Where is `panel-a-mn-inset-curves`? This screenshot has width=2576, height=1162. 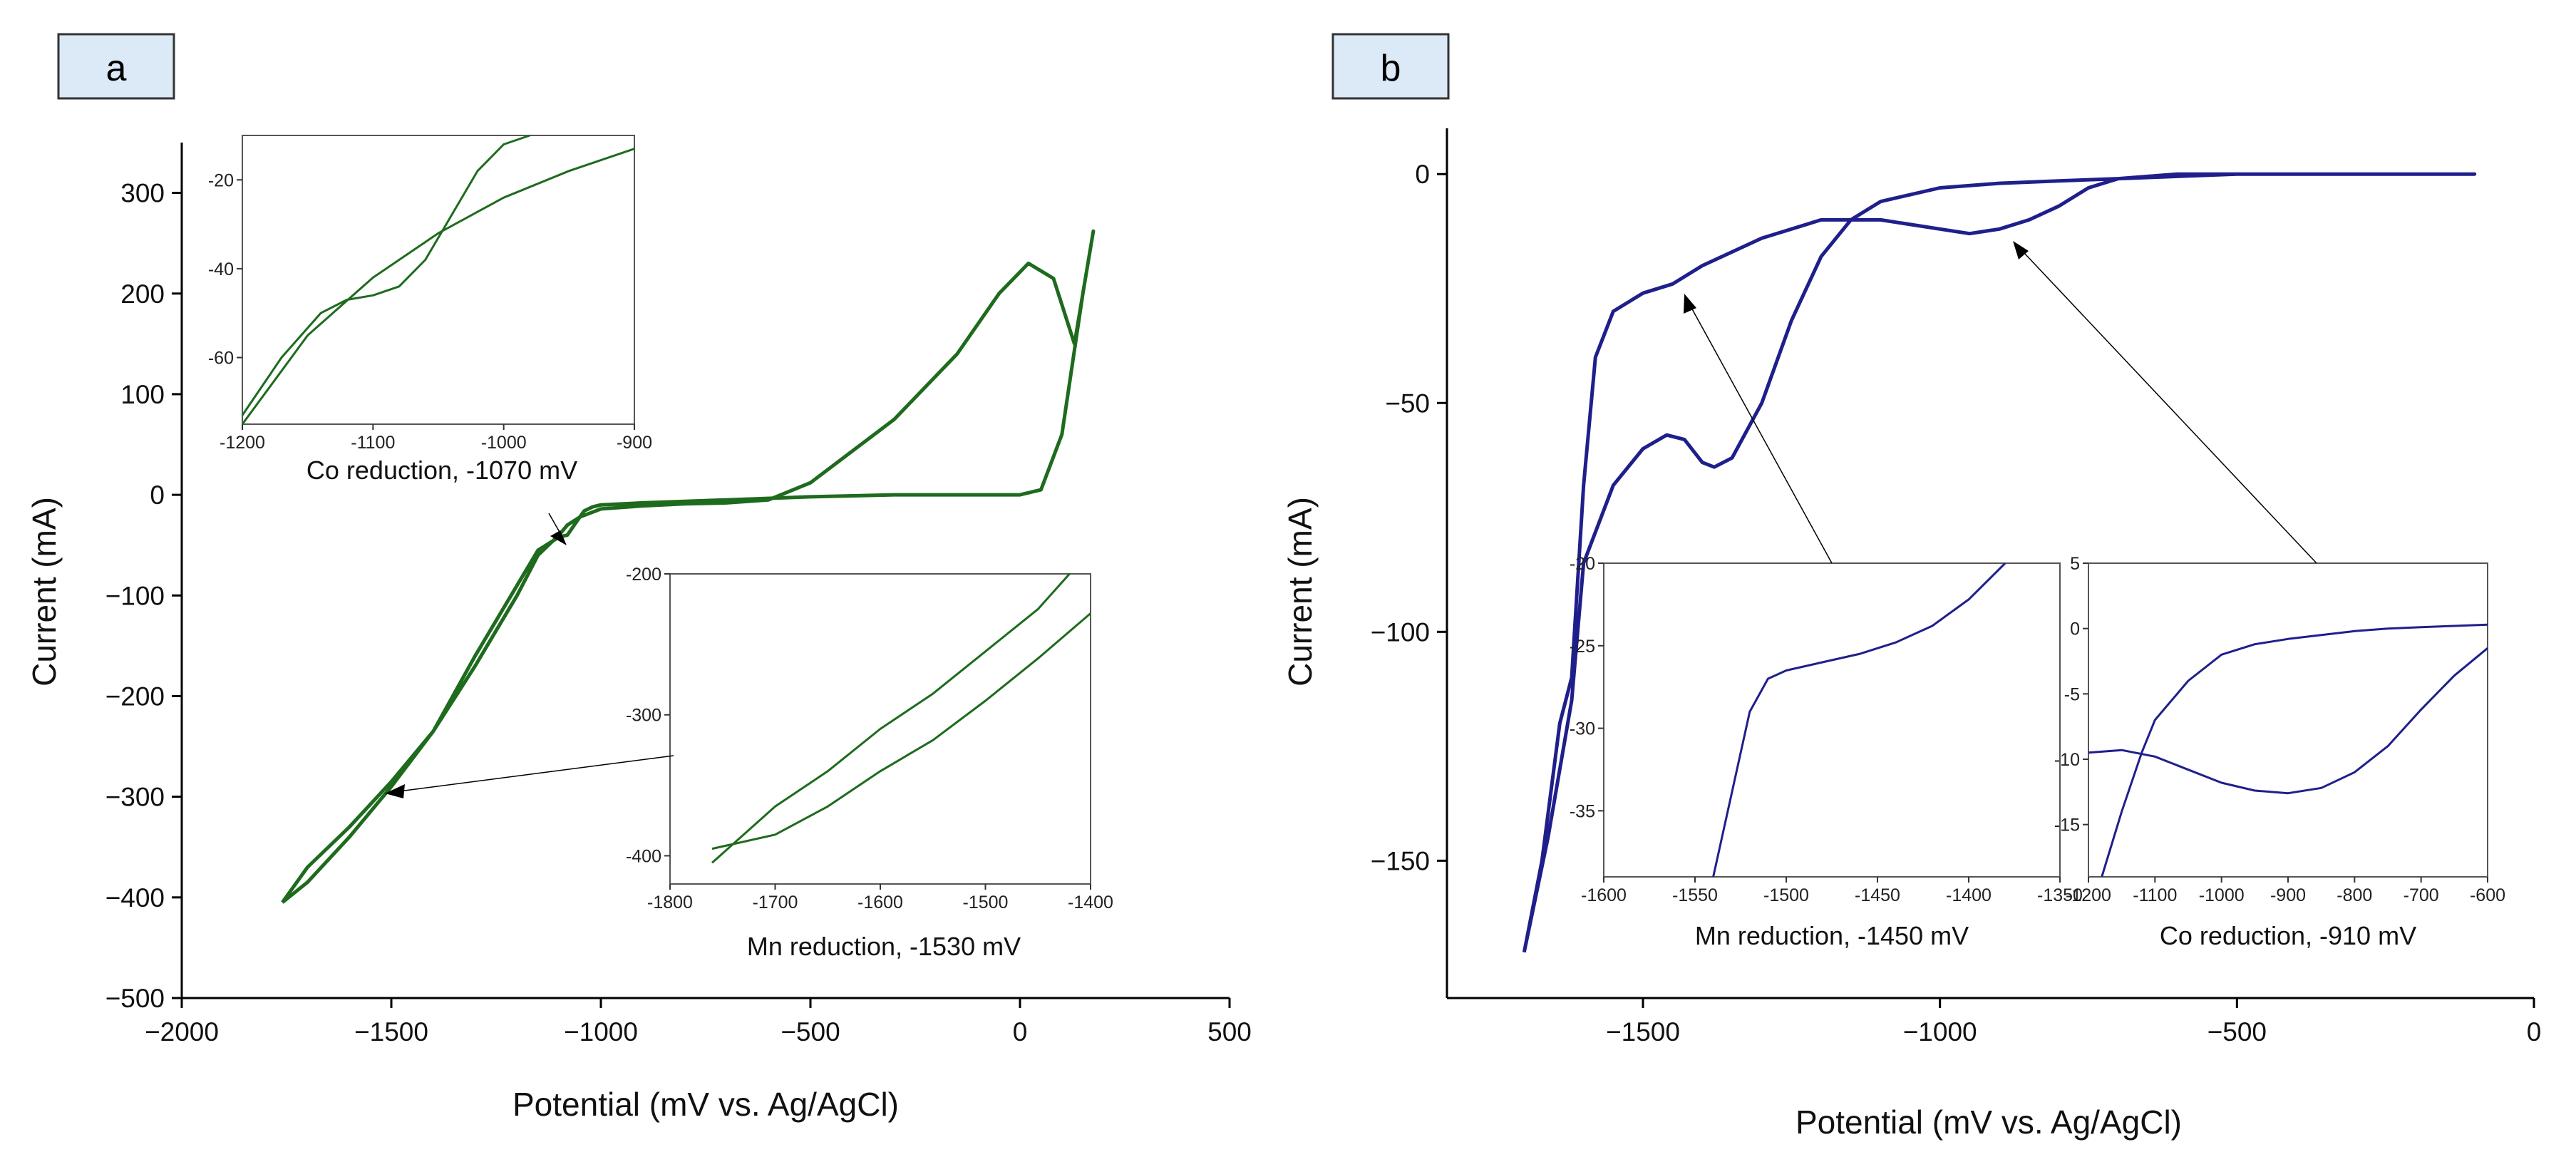 panel-a-mn-inset-curves is located at coordinates (901, 718).